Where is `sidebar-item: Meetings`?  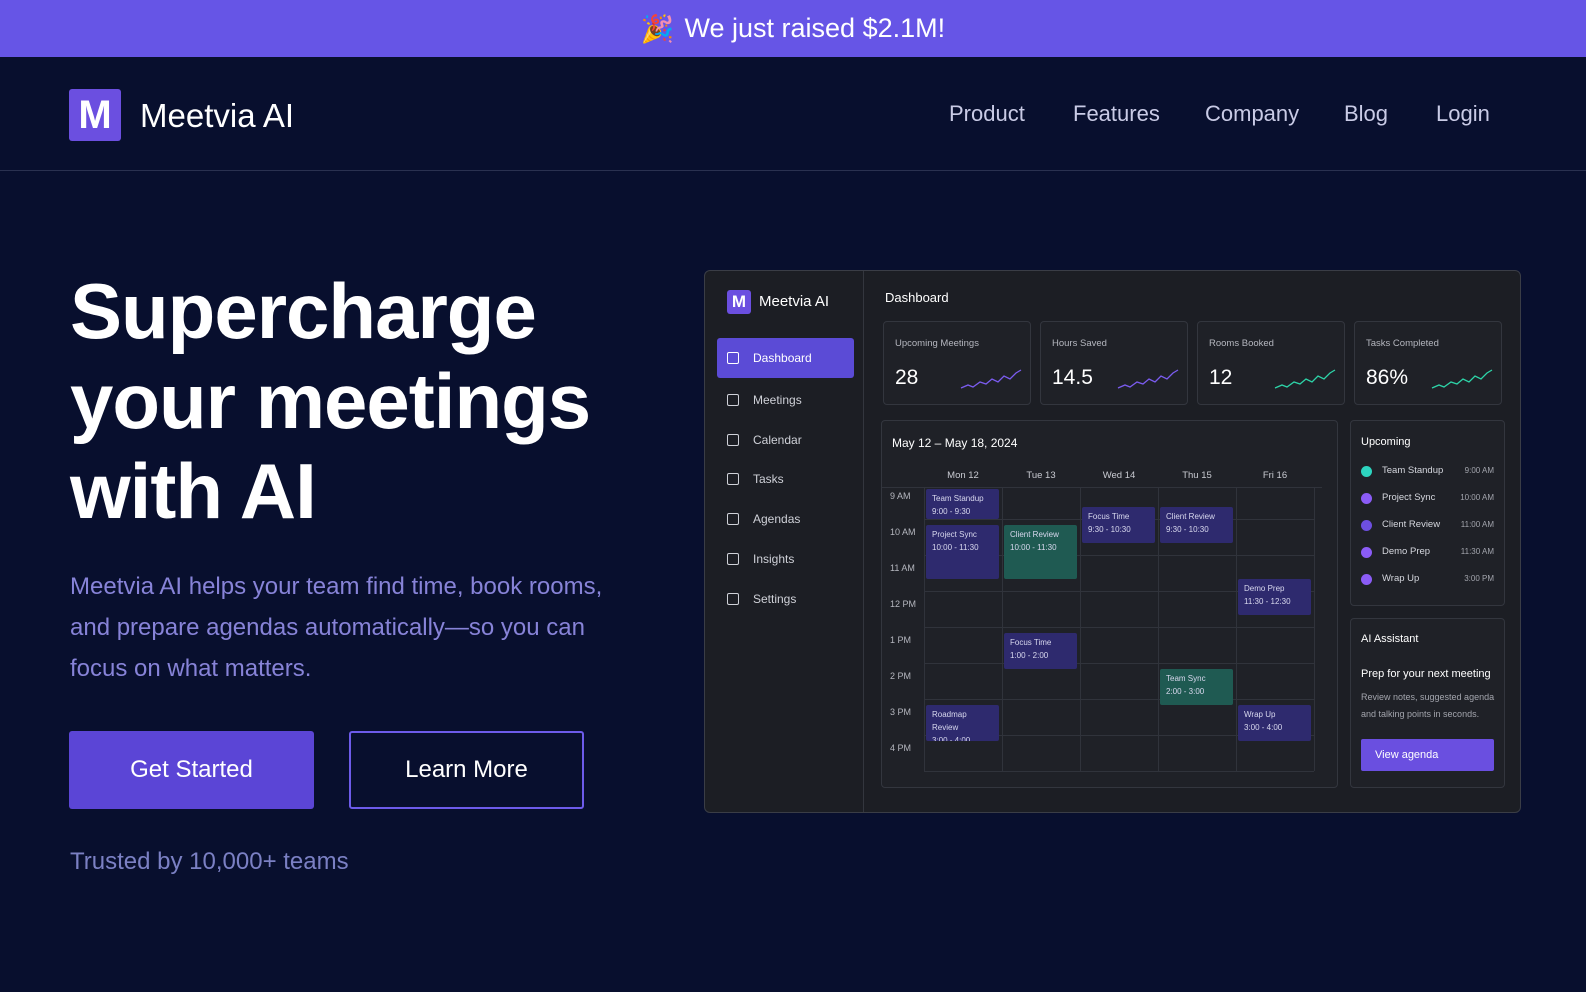 sidebar-item: Meetings is located at coordinates (785, 400).